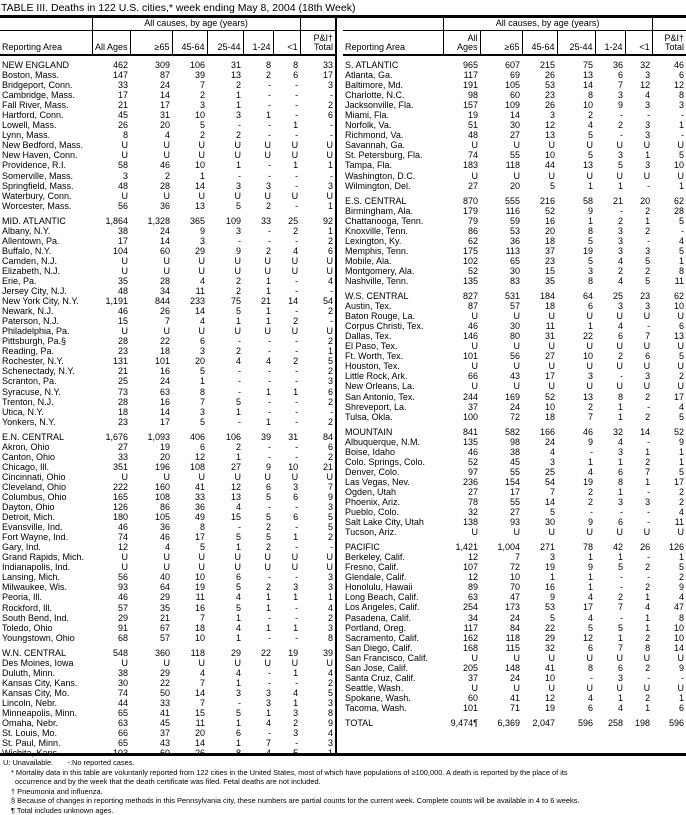 The image size is (686, 815). I want to click on column-header: P&I† Total, so click(668, 43).